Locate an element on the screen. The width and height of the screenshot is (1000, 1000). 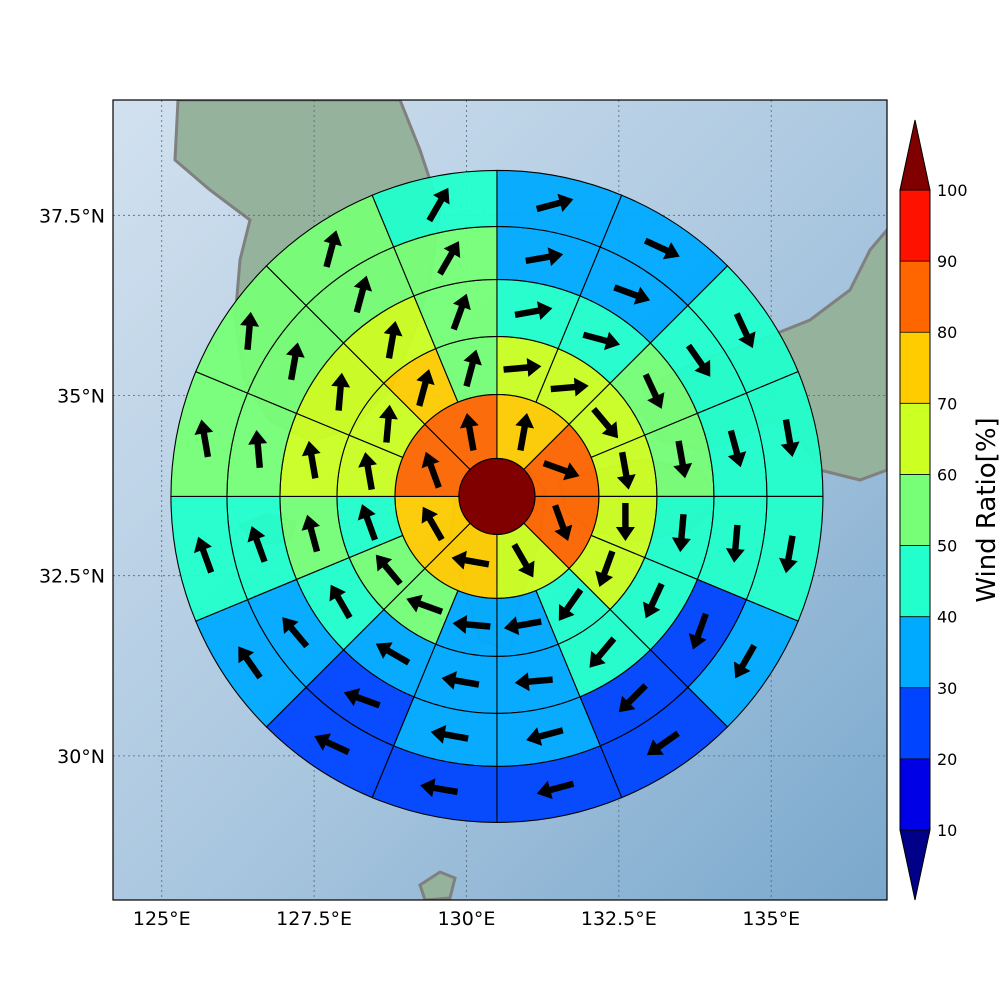
colorbar-tick-label: 40 is located at coordinates (947, 617).